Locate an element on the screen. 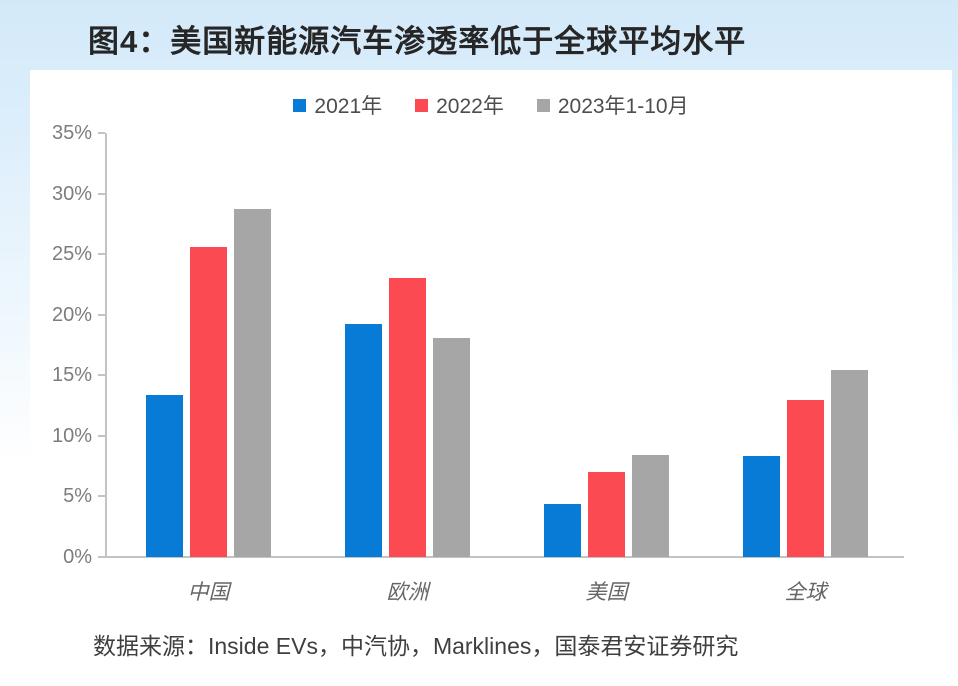  legend-label: 2021年 is located at coordinates (348, 106).